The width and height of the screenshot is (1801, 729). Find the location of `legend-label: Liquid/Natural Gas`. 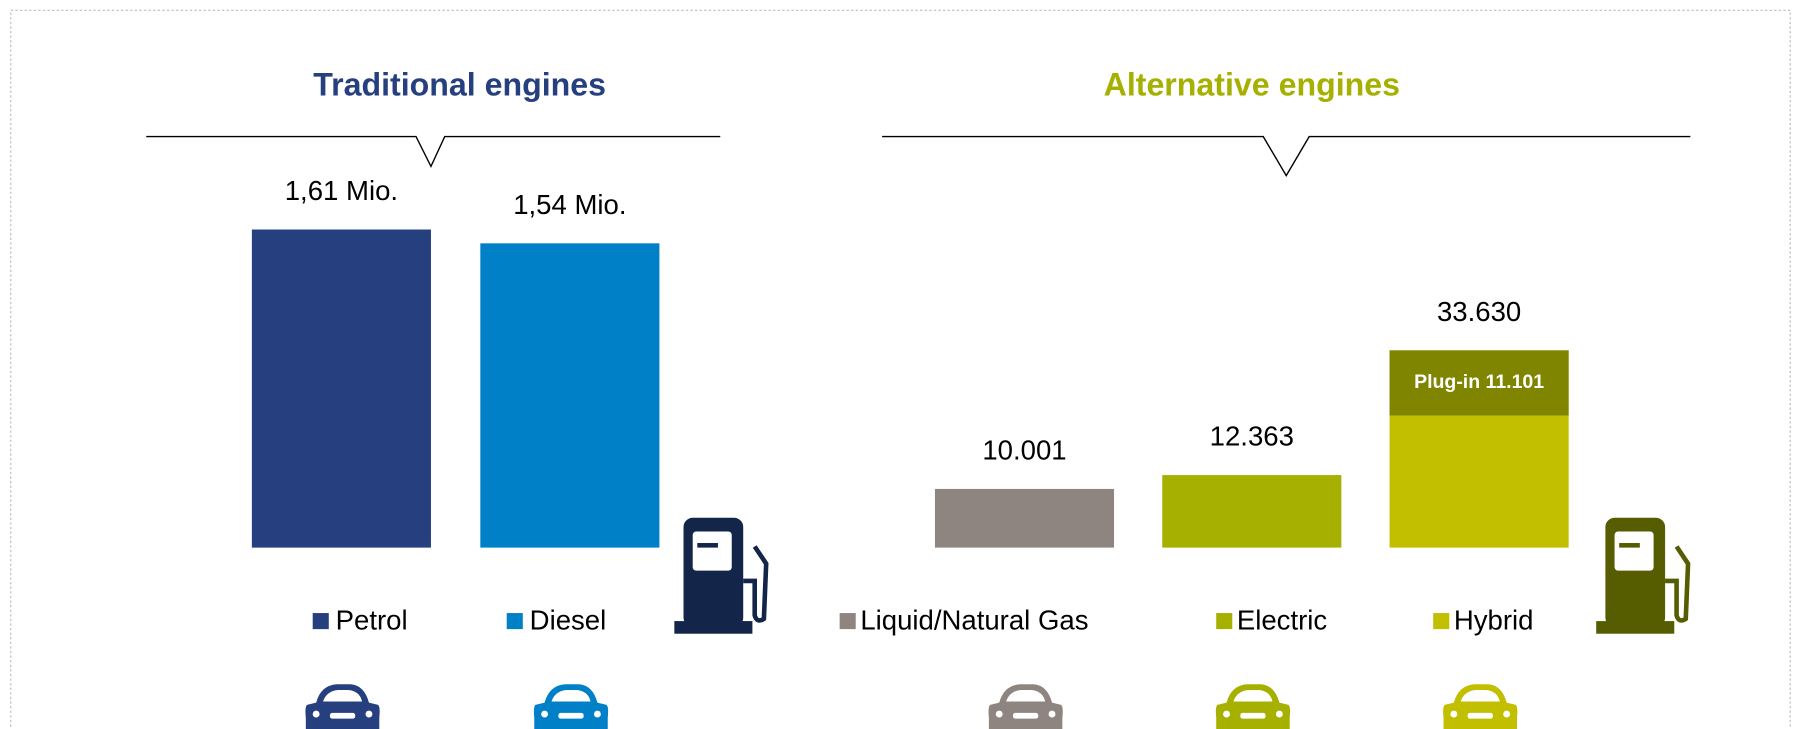

legend-label: Liquid/Natural Gas is located at coordinates (974, 620).